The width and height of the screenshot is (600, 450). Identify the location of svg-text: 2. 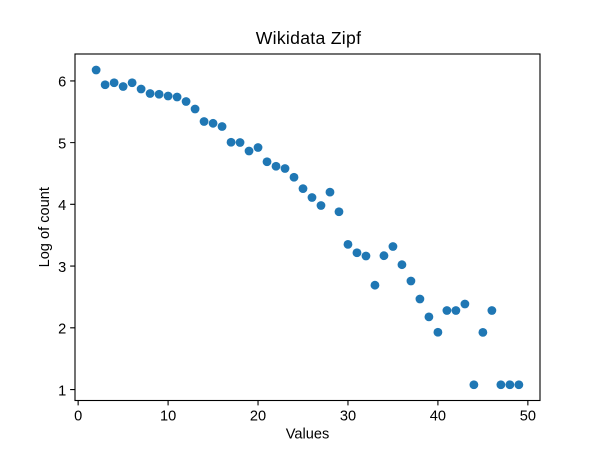
(62, 330).